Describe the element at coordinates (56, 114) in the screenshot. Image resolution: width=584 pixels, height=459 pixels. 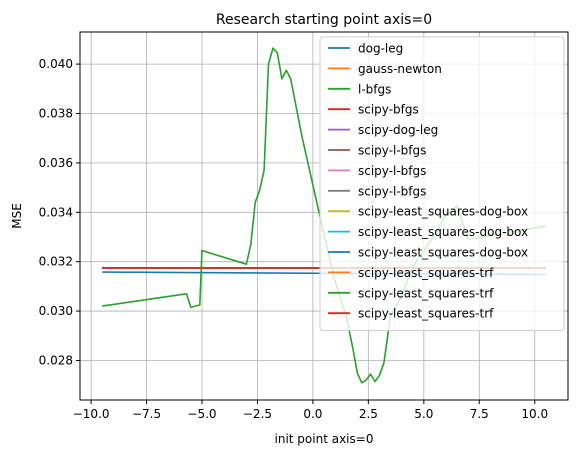
I see `y-tick-label: 0.038` at that location.